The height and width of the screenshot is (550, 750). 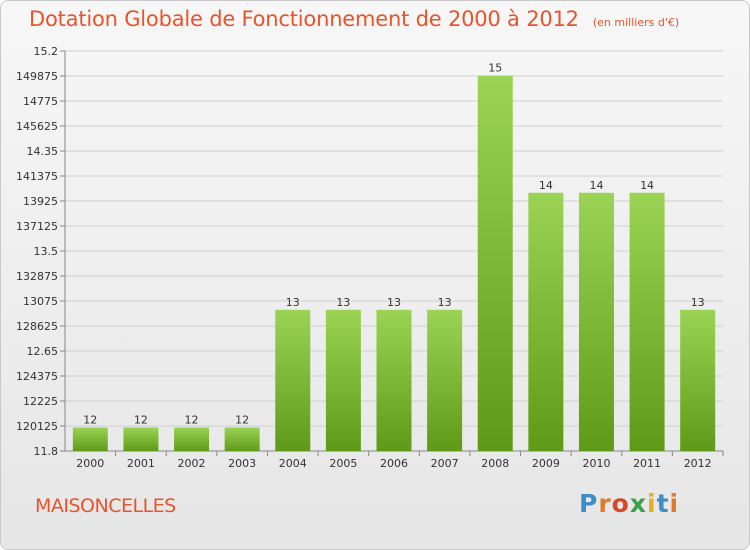 I want to click on bar-2010, so click(x=596, y=321).